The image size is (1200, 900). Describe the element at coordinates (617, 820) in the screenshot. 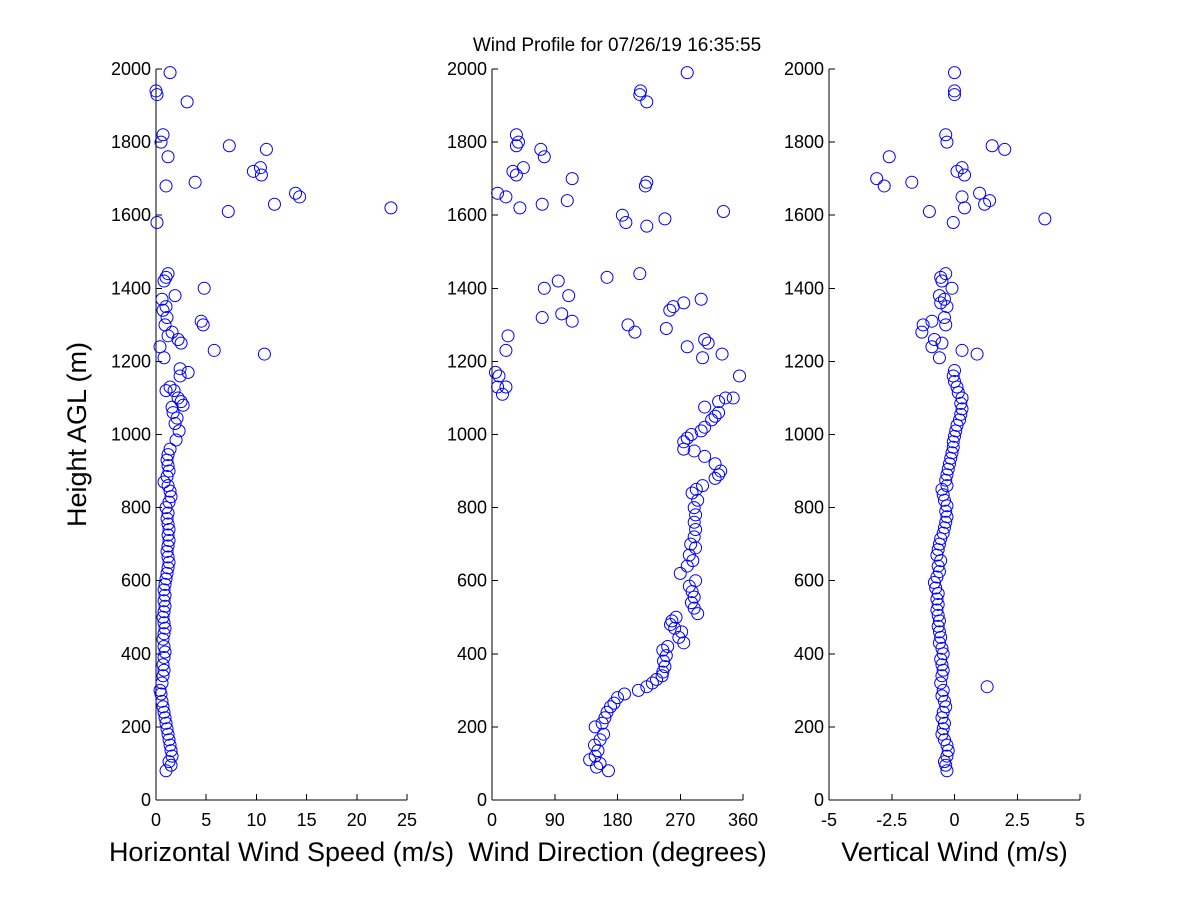

I see `x-tick-label: 180` at that location.